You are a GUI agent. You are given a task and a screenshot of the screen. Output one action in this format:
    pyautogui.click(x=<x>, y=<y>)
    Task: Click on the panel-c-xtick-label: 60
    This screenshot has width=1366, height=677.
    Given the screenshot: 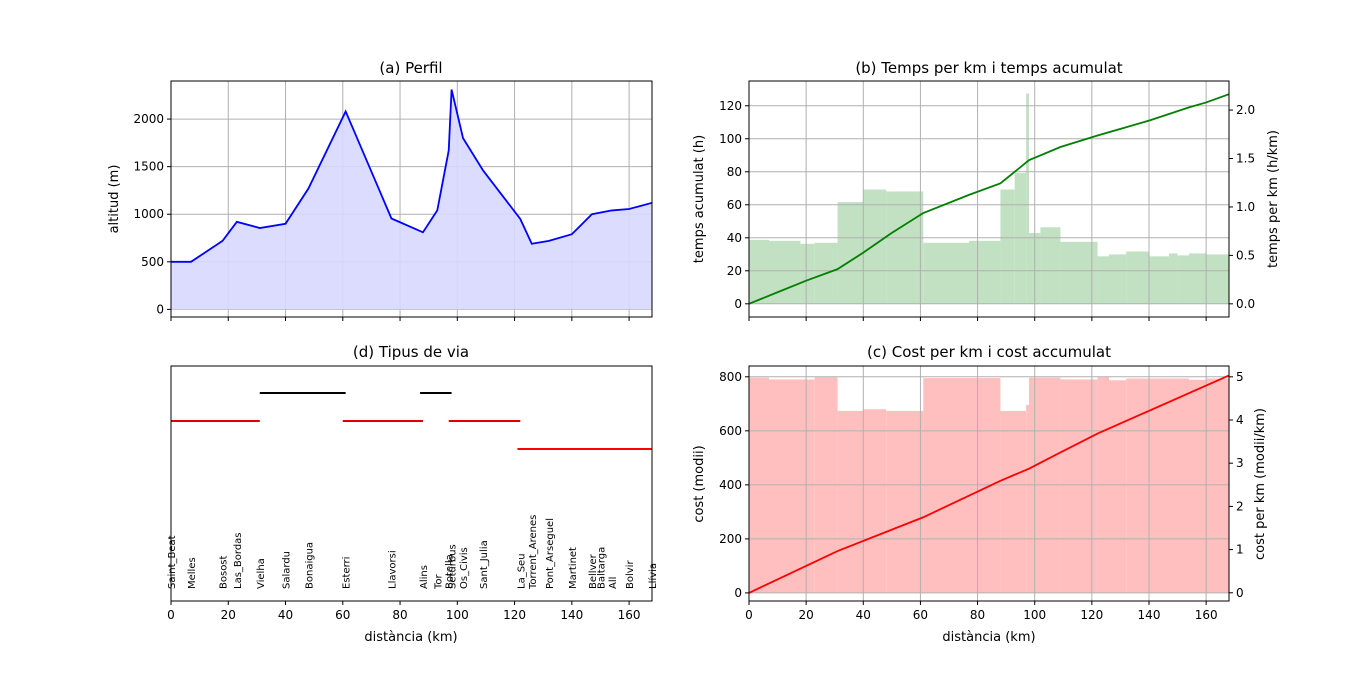 What is the action you would take?
    pyautogui.click(x=920, y=615)
    